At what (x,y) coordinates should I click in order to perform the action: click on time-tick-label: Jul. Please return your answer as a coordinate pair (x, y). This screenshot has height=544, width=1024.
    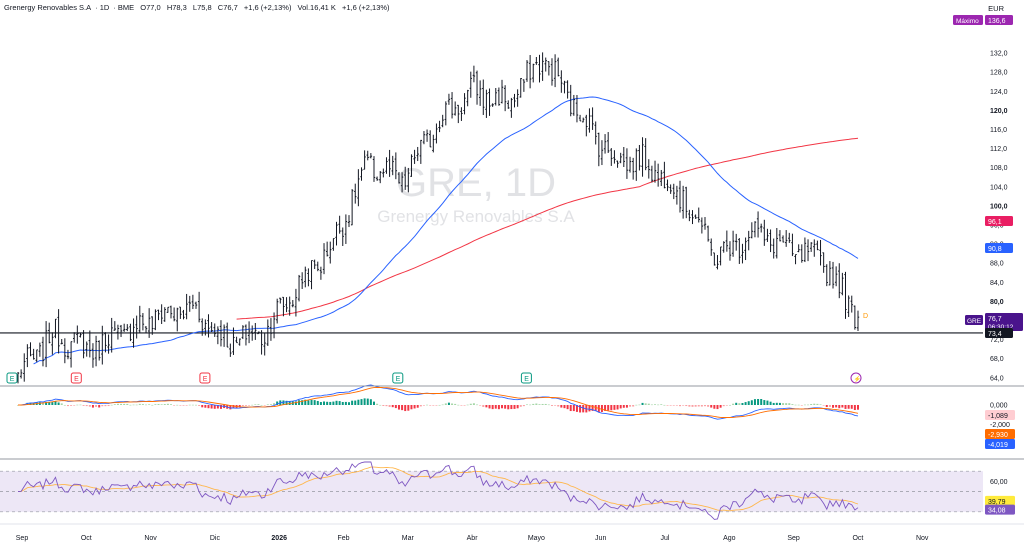
    Looking at the image, I should click on (665, 538).